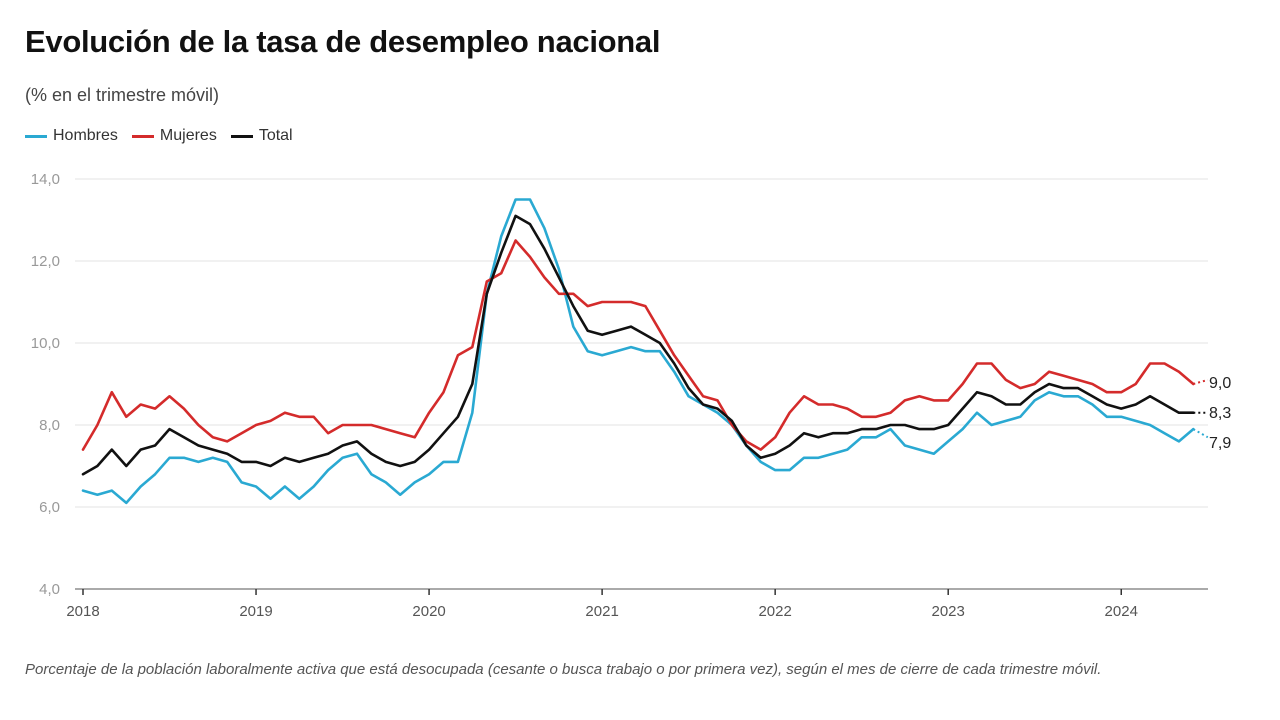 This screenshot has height=720, width=1280. What do you see at coordinates (45, 179) in the screenshot?
I see `y-tick-label-5: 14,0` at bounding box center [45, 179].